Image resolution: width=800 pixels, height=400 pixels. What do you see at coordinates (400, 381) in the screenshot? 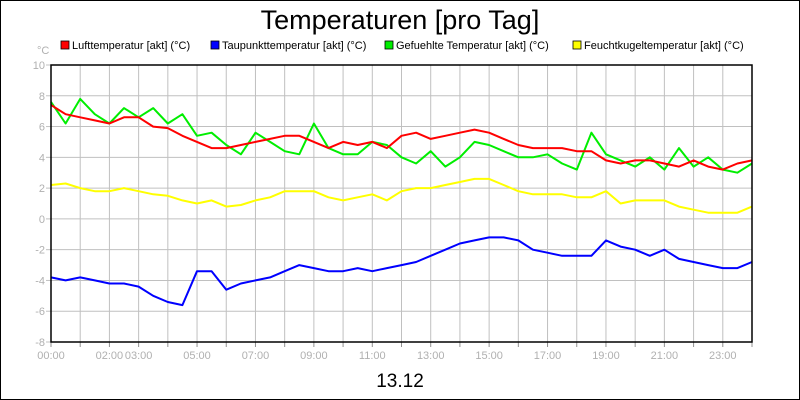
I see `x-axis-label: 13.12` at bounding box center [400, 381].